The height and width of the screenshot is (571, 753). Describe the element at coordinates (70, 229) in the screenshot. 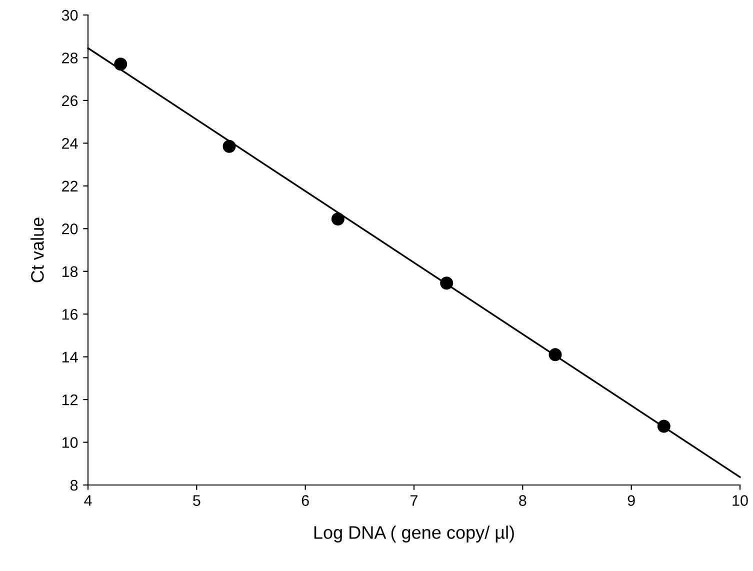

I see `y-tick-label: 20` at that location.